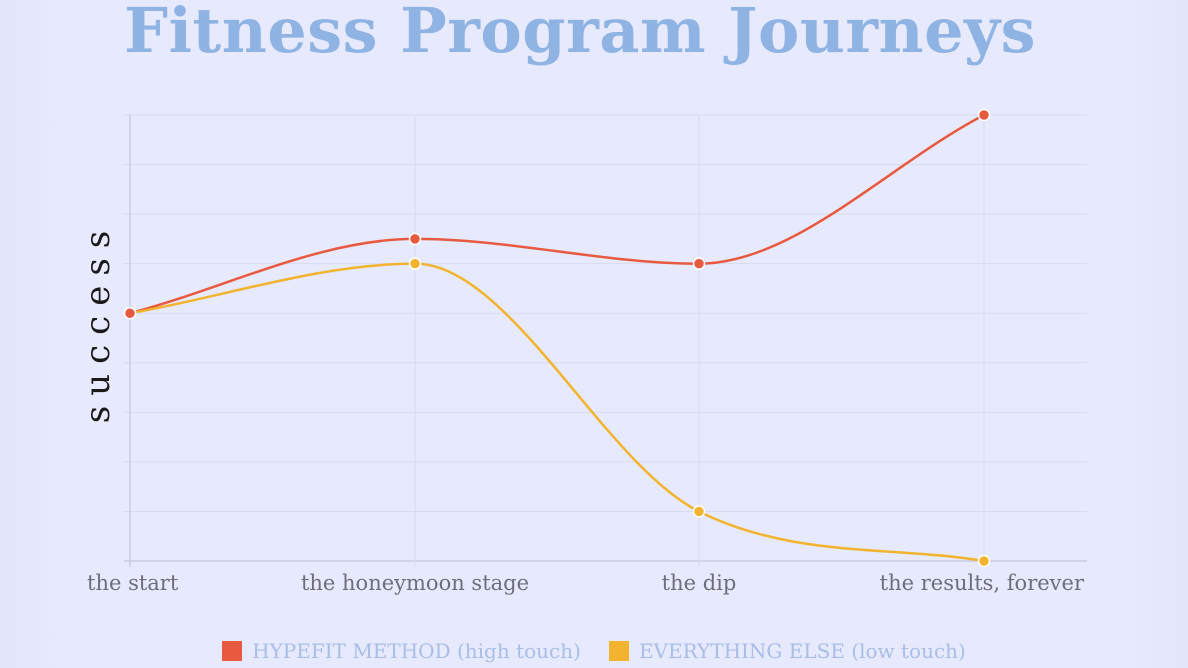  What do you see at coordinates (982, 583) in the screenshot?
I see `x-tick-label: the results, forever` at bounding box center [982, 583].